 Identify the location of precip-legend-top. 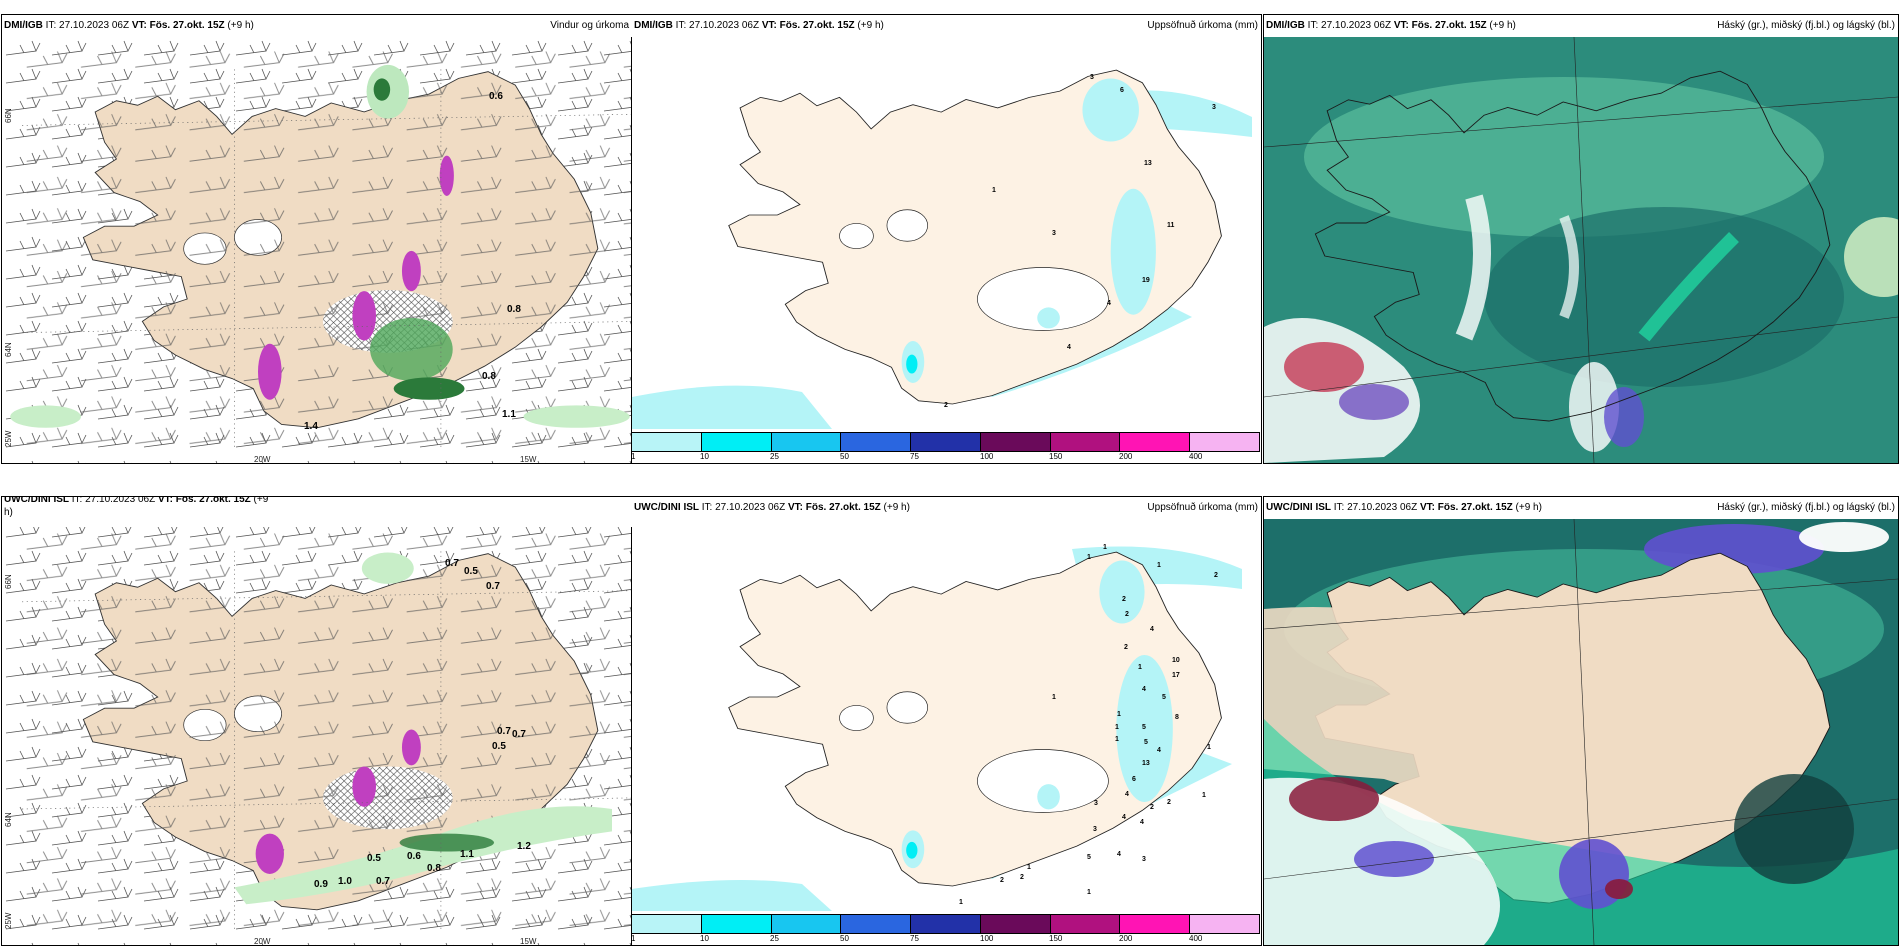
(945, 442).